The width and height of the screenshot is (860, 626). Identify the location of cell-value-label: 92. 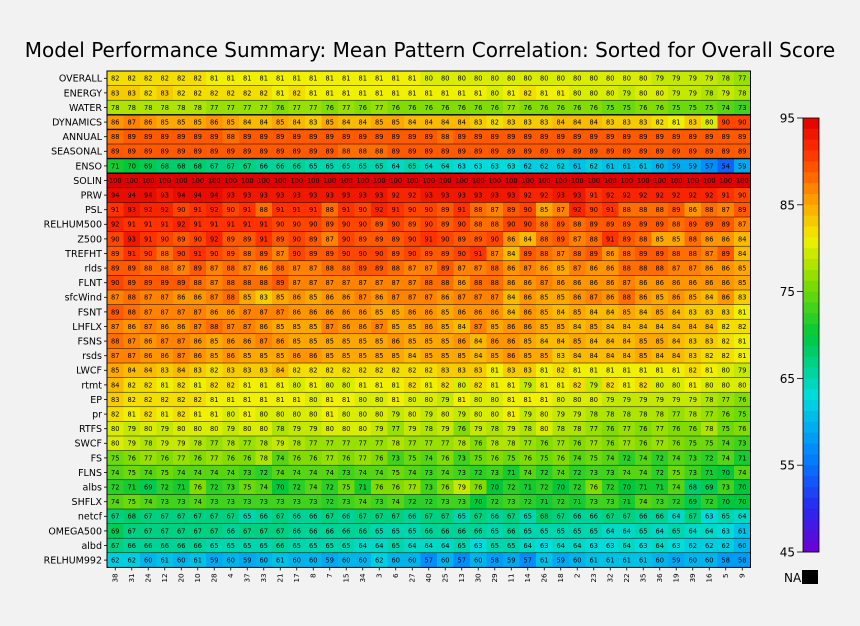
(396, 196).